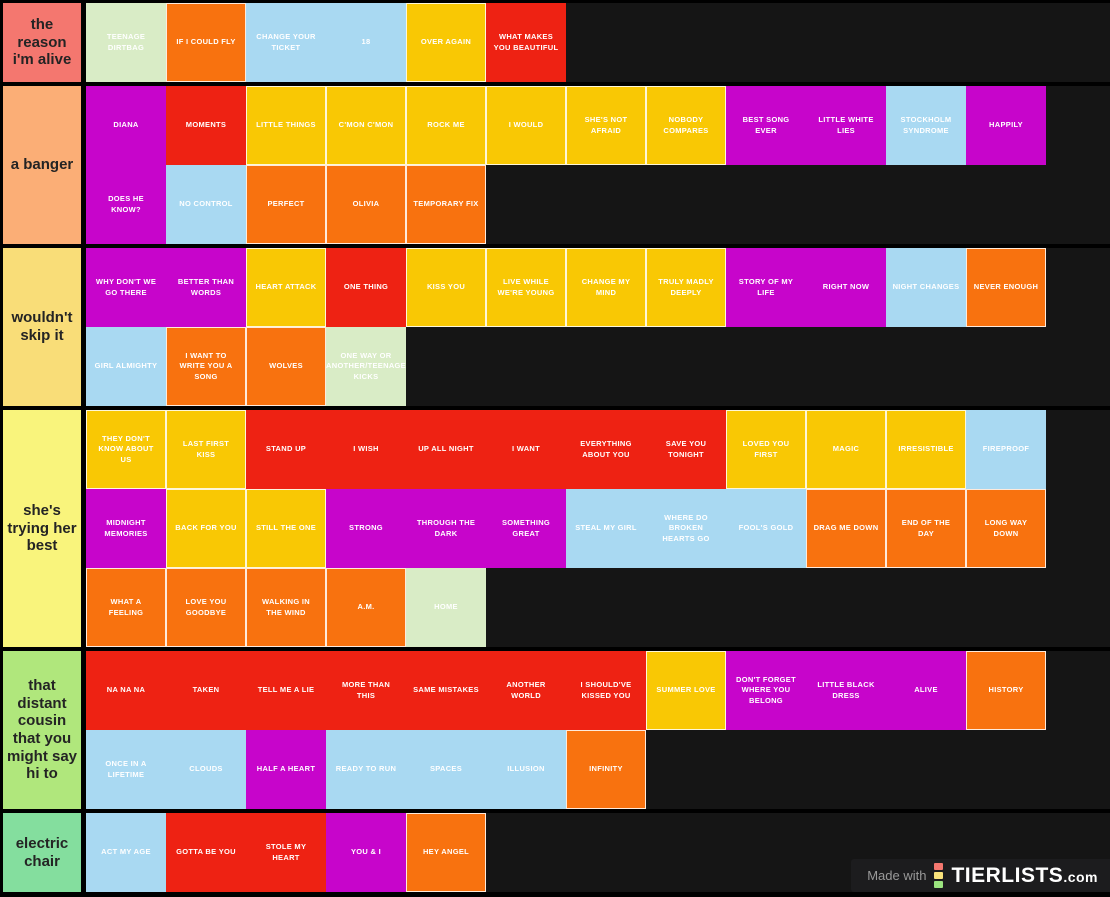  Describe the element at coordinates (286, 607) in the screenshot. I see `song-tile: WALKING IN THE WIND` at that location.